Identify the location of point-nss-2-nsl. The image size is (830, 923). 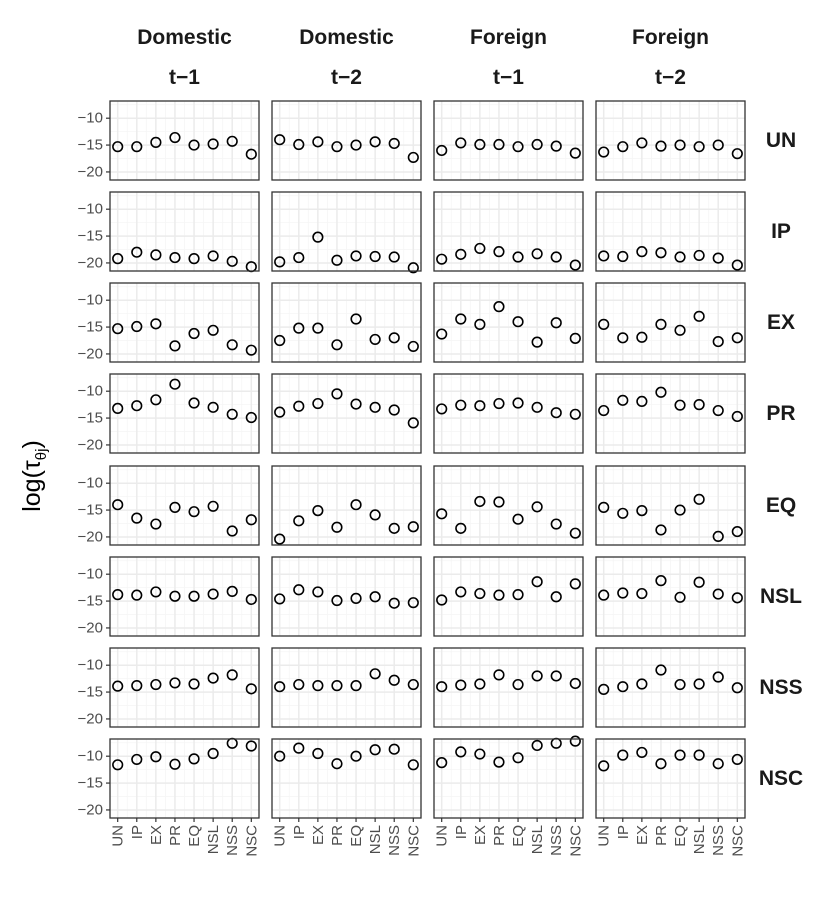
(375, 674).